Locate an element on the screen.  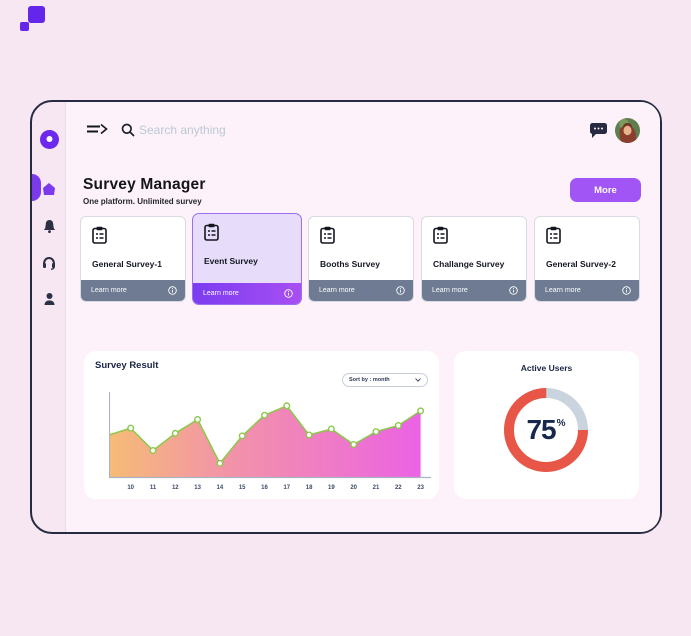
home-icon is located at coordinates (49, 189).